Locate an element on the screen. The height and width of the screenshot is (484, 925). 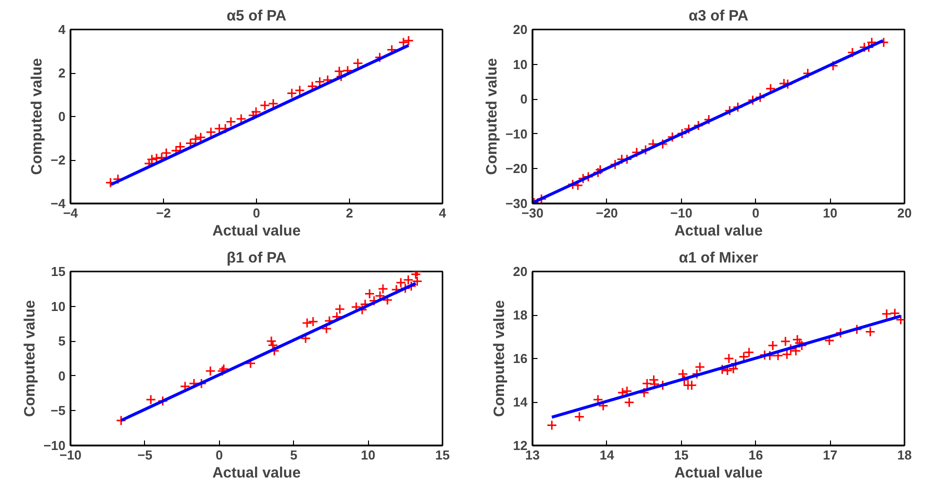
x-tick-label: 13 is located at coordinates (532, 455).